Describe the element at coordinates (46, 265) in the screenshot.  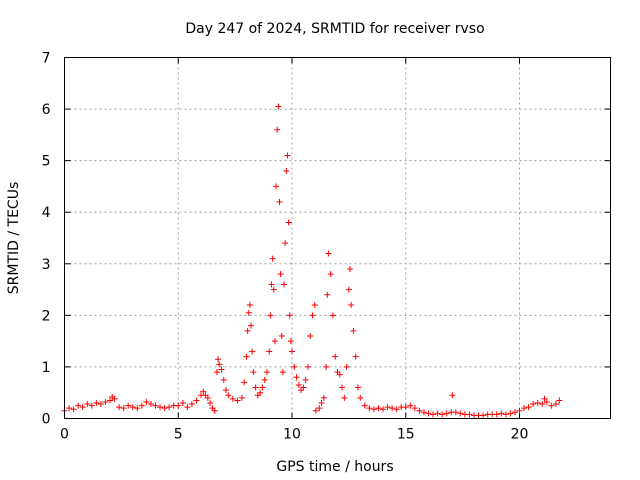
I see `y-tick-label: 3` at that location.